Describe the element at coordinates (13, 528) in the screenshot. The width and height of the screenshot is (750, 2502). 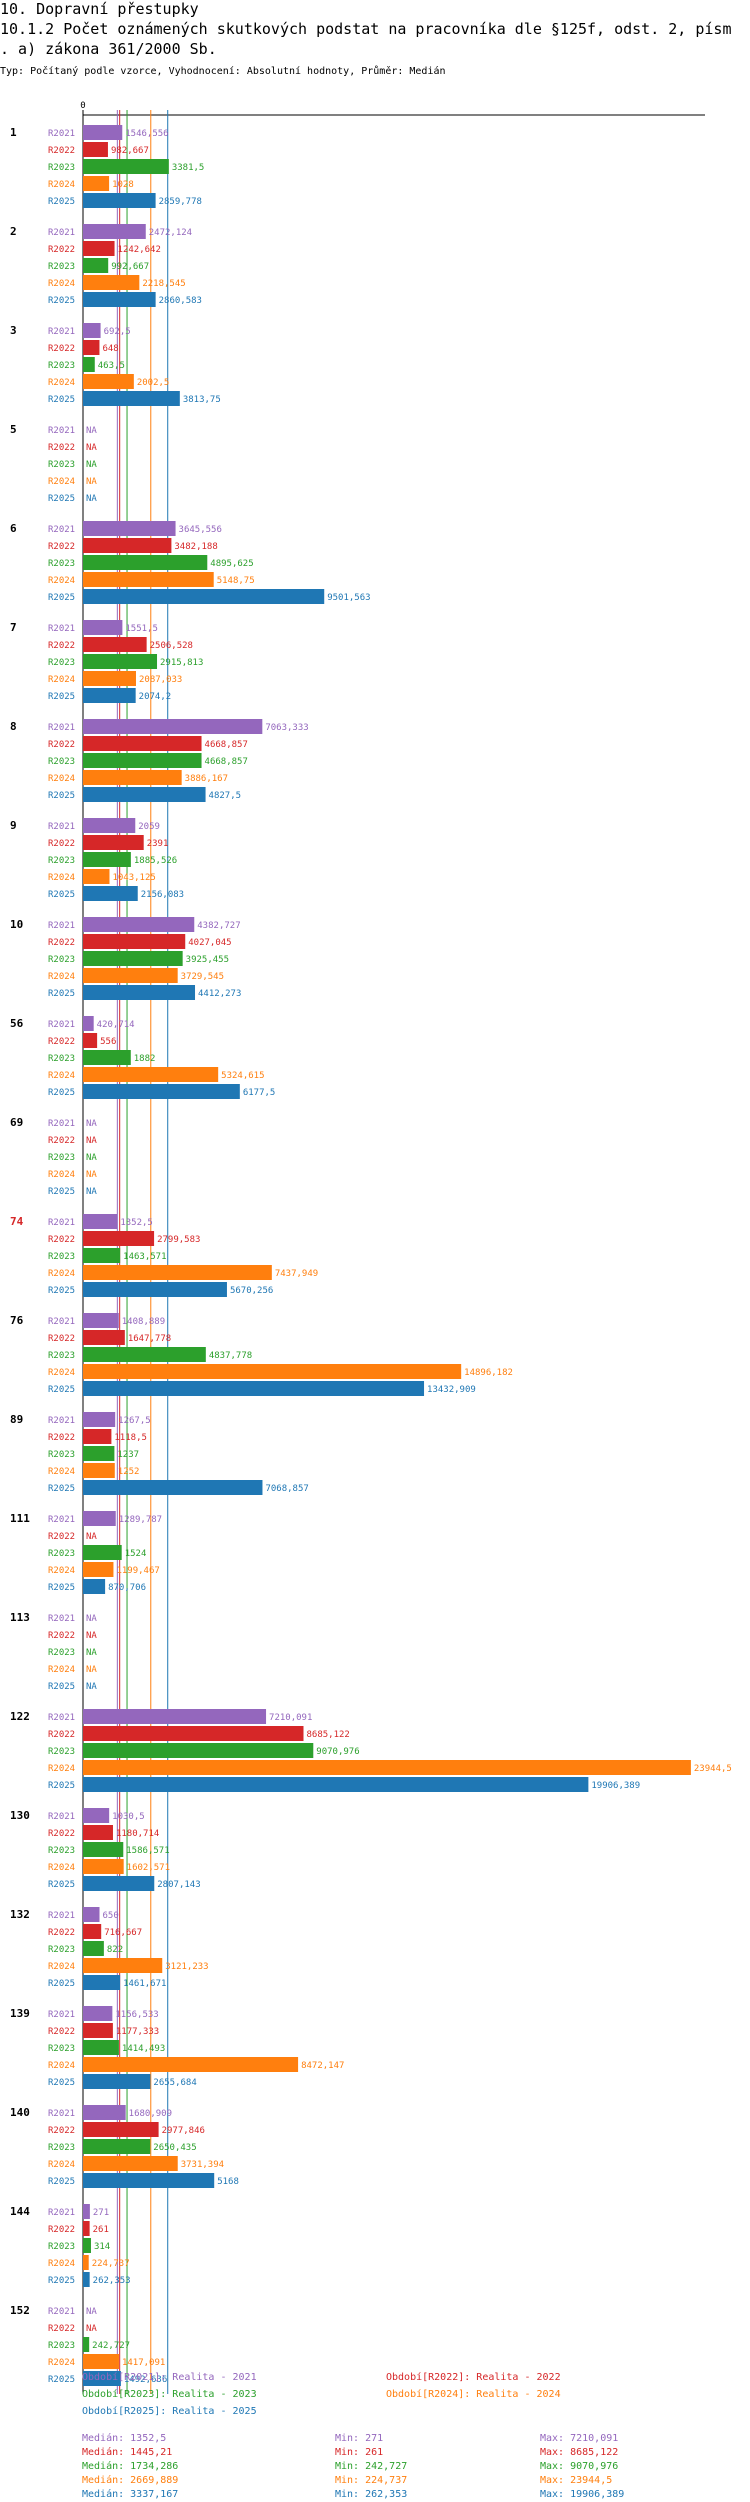
I see `group-label: 6` at that location.